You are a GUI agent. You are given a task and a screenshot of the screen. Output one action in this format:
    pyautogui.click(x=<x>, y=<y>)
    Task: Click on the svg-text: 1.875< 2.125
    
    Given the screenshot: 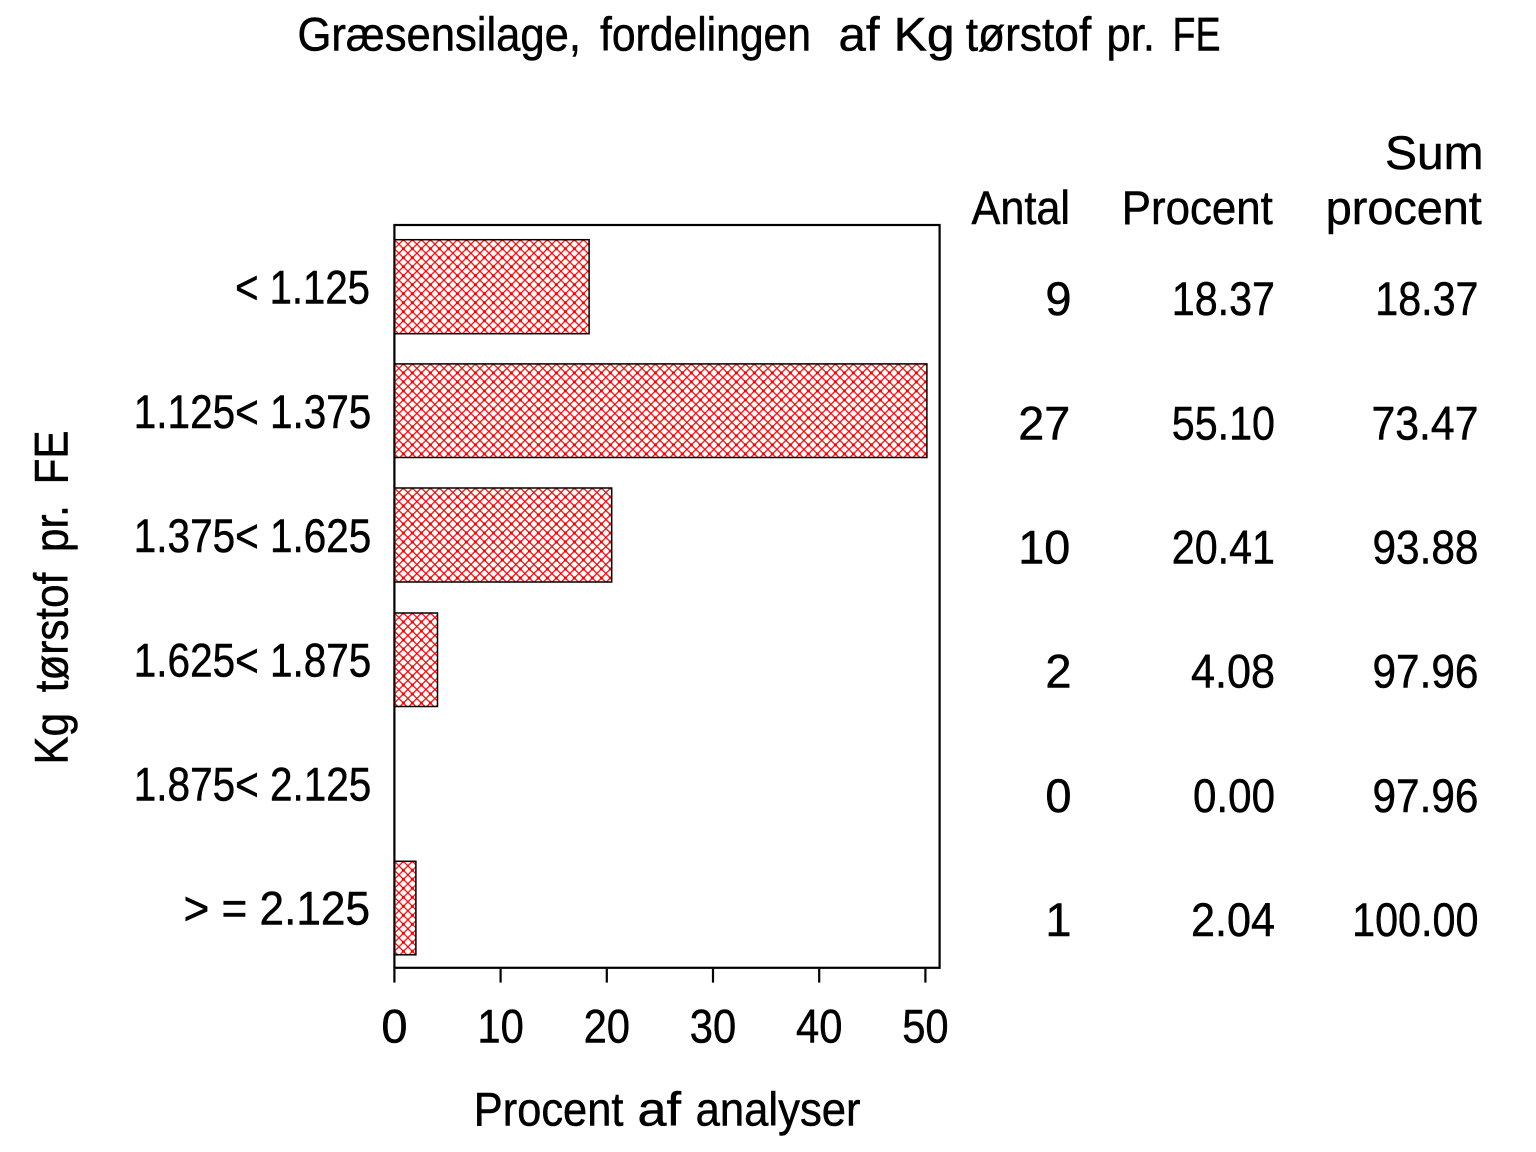 What is the action you would take?
    pyautogui.click(x=253, y=784)
    